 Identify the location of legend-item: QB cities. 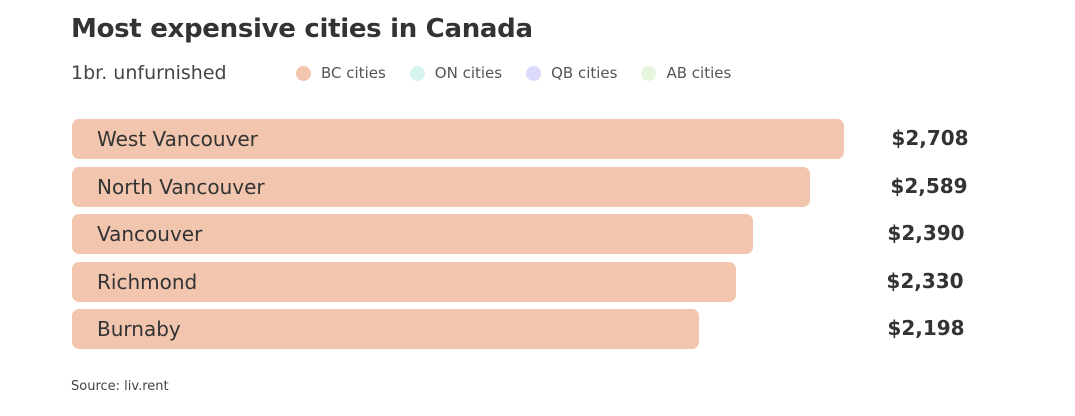
(571, 73).